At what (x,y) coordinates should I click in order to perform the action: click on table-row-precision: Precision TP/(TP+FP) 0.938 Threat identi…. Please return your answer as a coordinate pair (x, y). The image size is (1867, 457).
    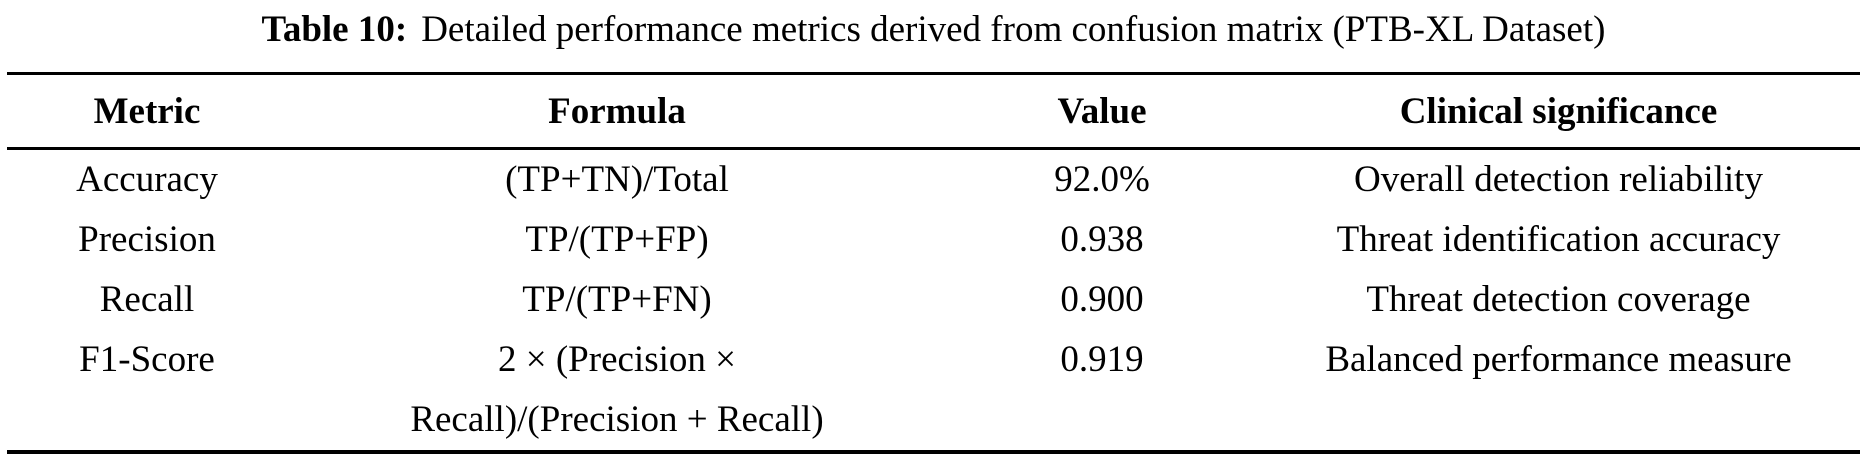
    Looking at the image, I should click on (933, 240).